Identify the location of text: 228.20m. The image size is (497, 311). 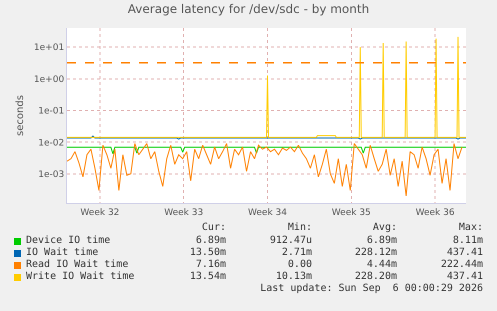
(375, 277).